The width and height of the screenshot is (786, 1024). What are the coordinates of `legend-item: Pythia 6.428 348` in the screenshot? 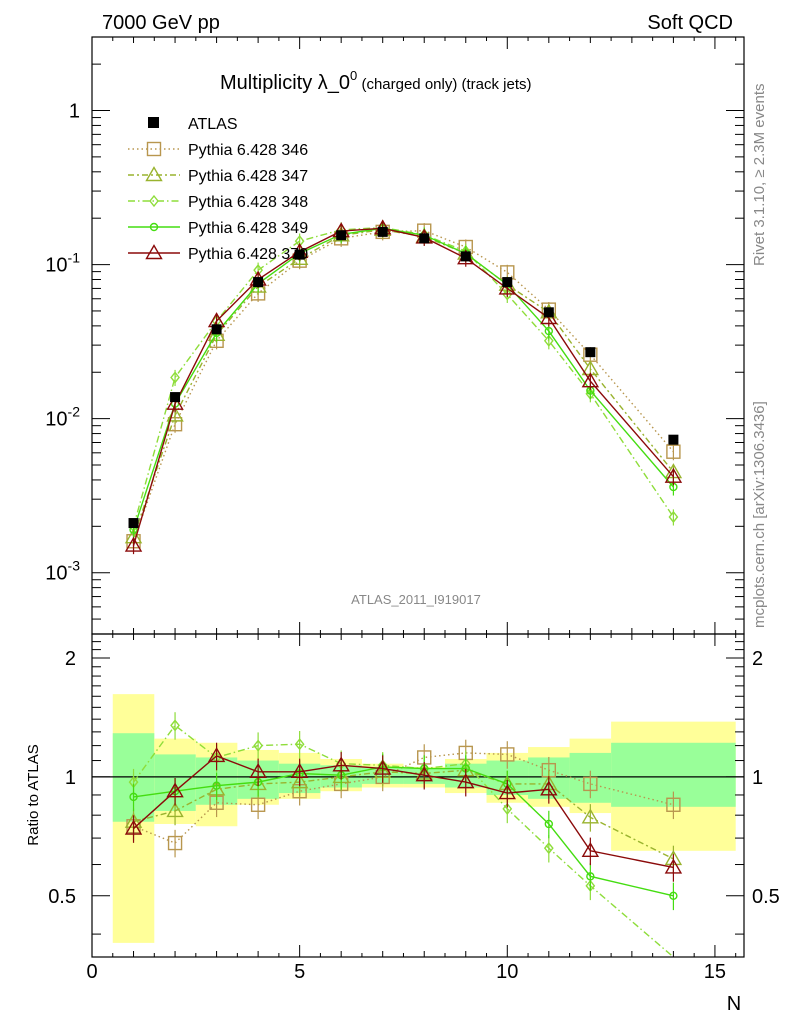 It's located at (218, 202).